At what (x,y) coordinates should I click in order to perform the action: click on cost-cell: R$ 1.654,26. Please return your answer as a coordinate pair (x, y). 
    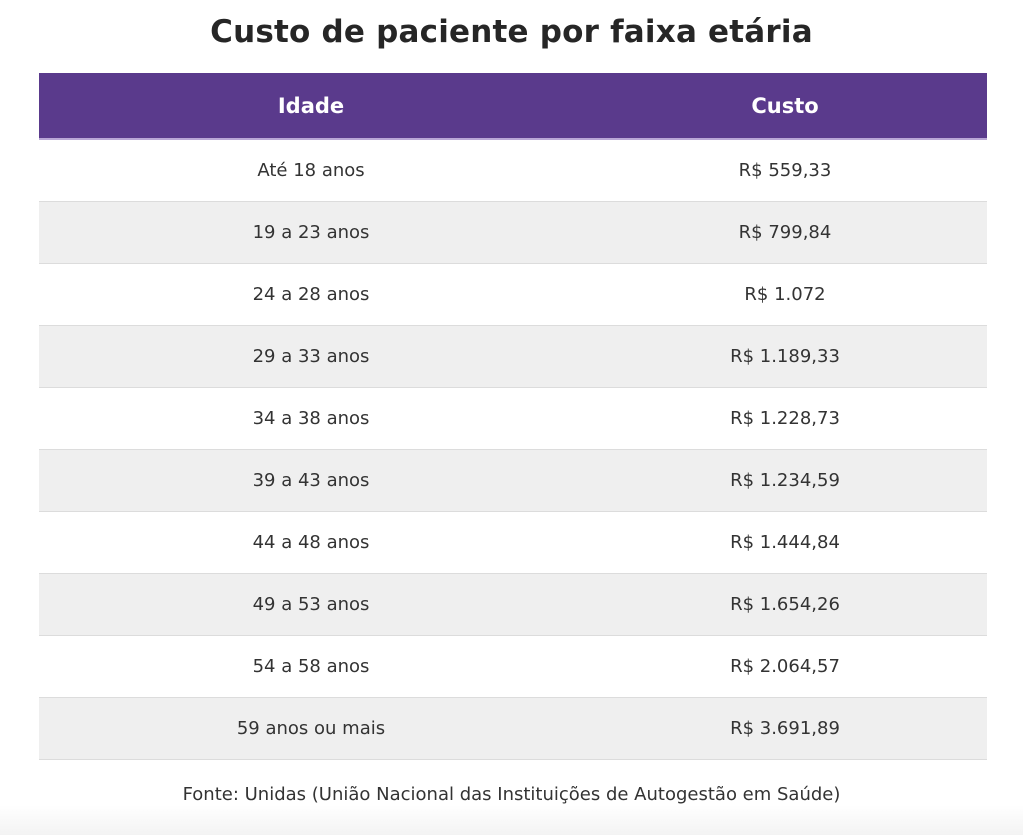
    Looking at the image, I should click on (785, 604).